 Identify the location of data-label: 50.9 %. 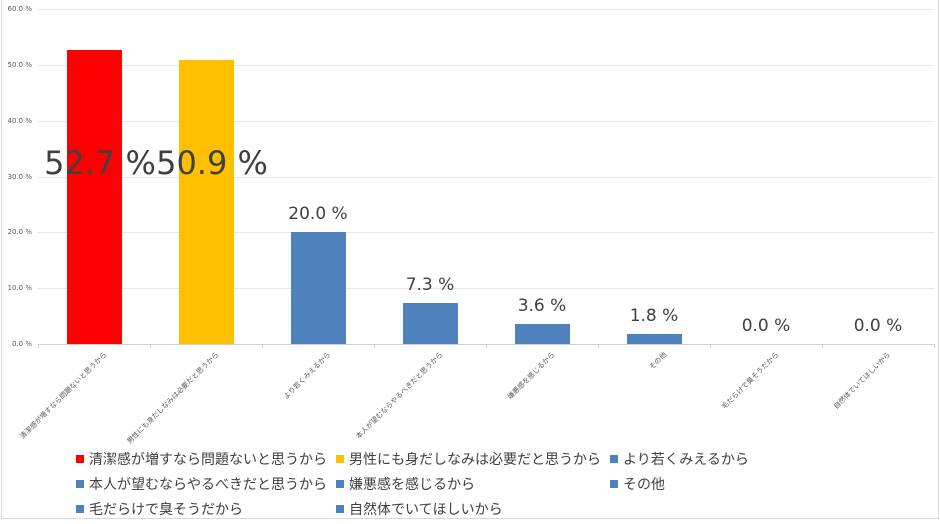
(212, 163).